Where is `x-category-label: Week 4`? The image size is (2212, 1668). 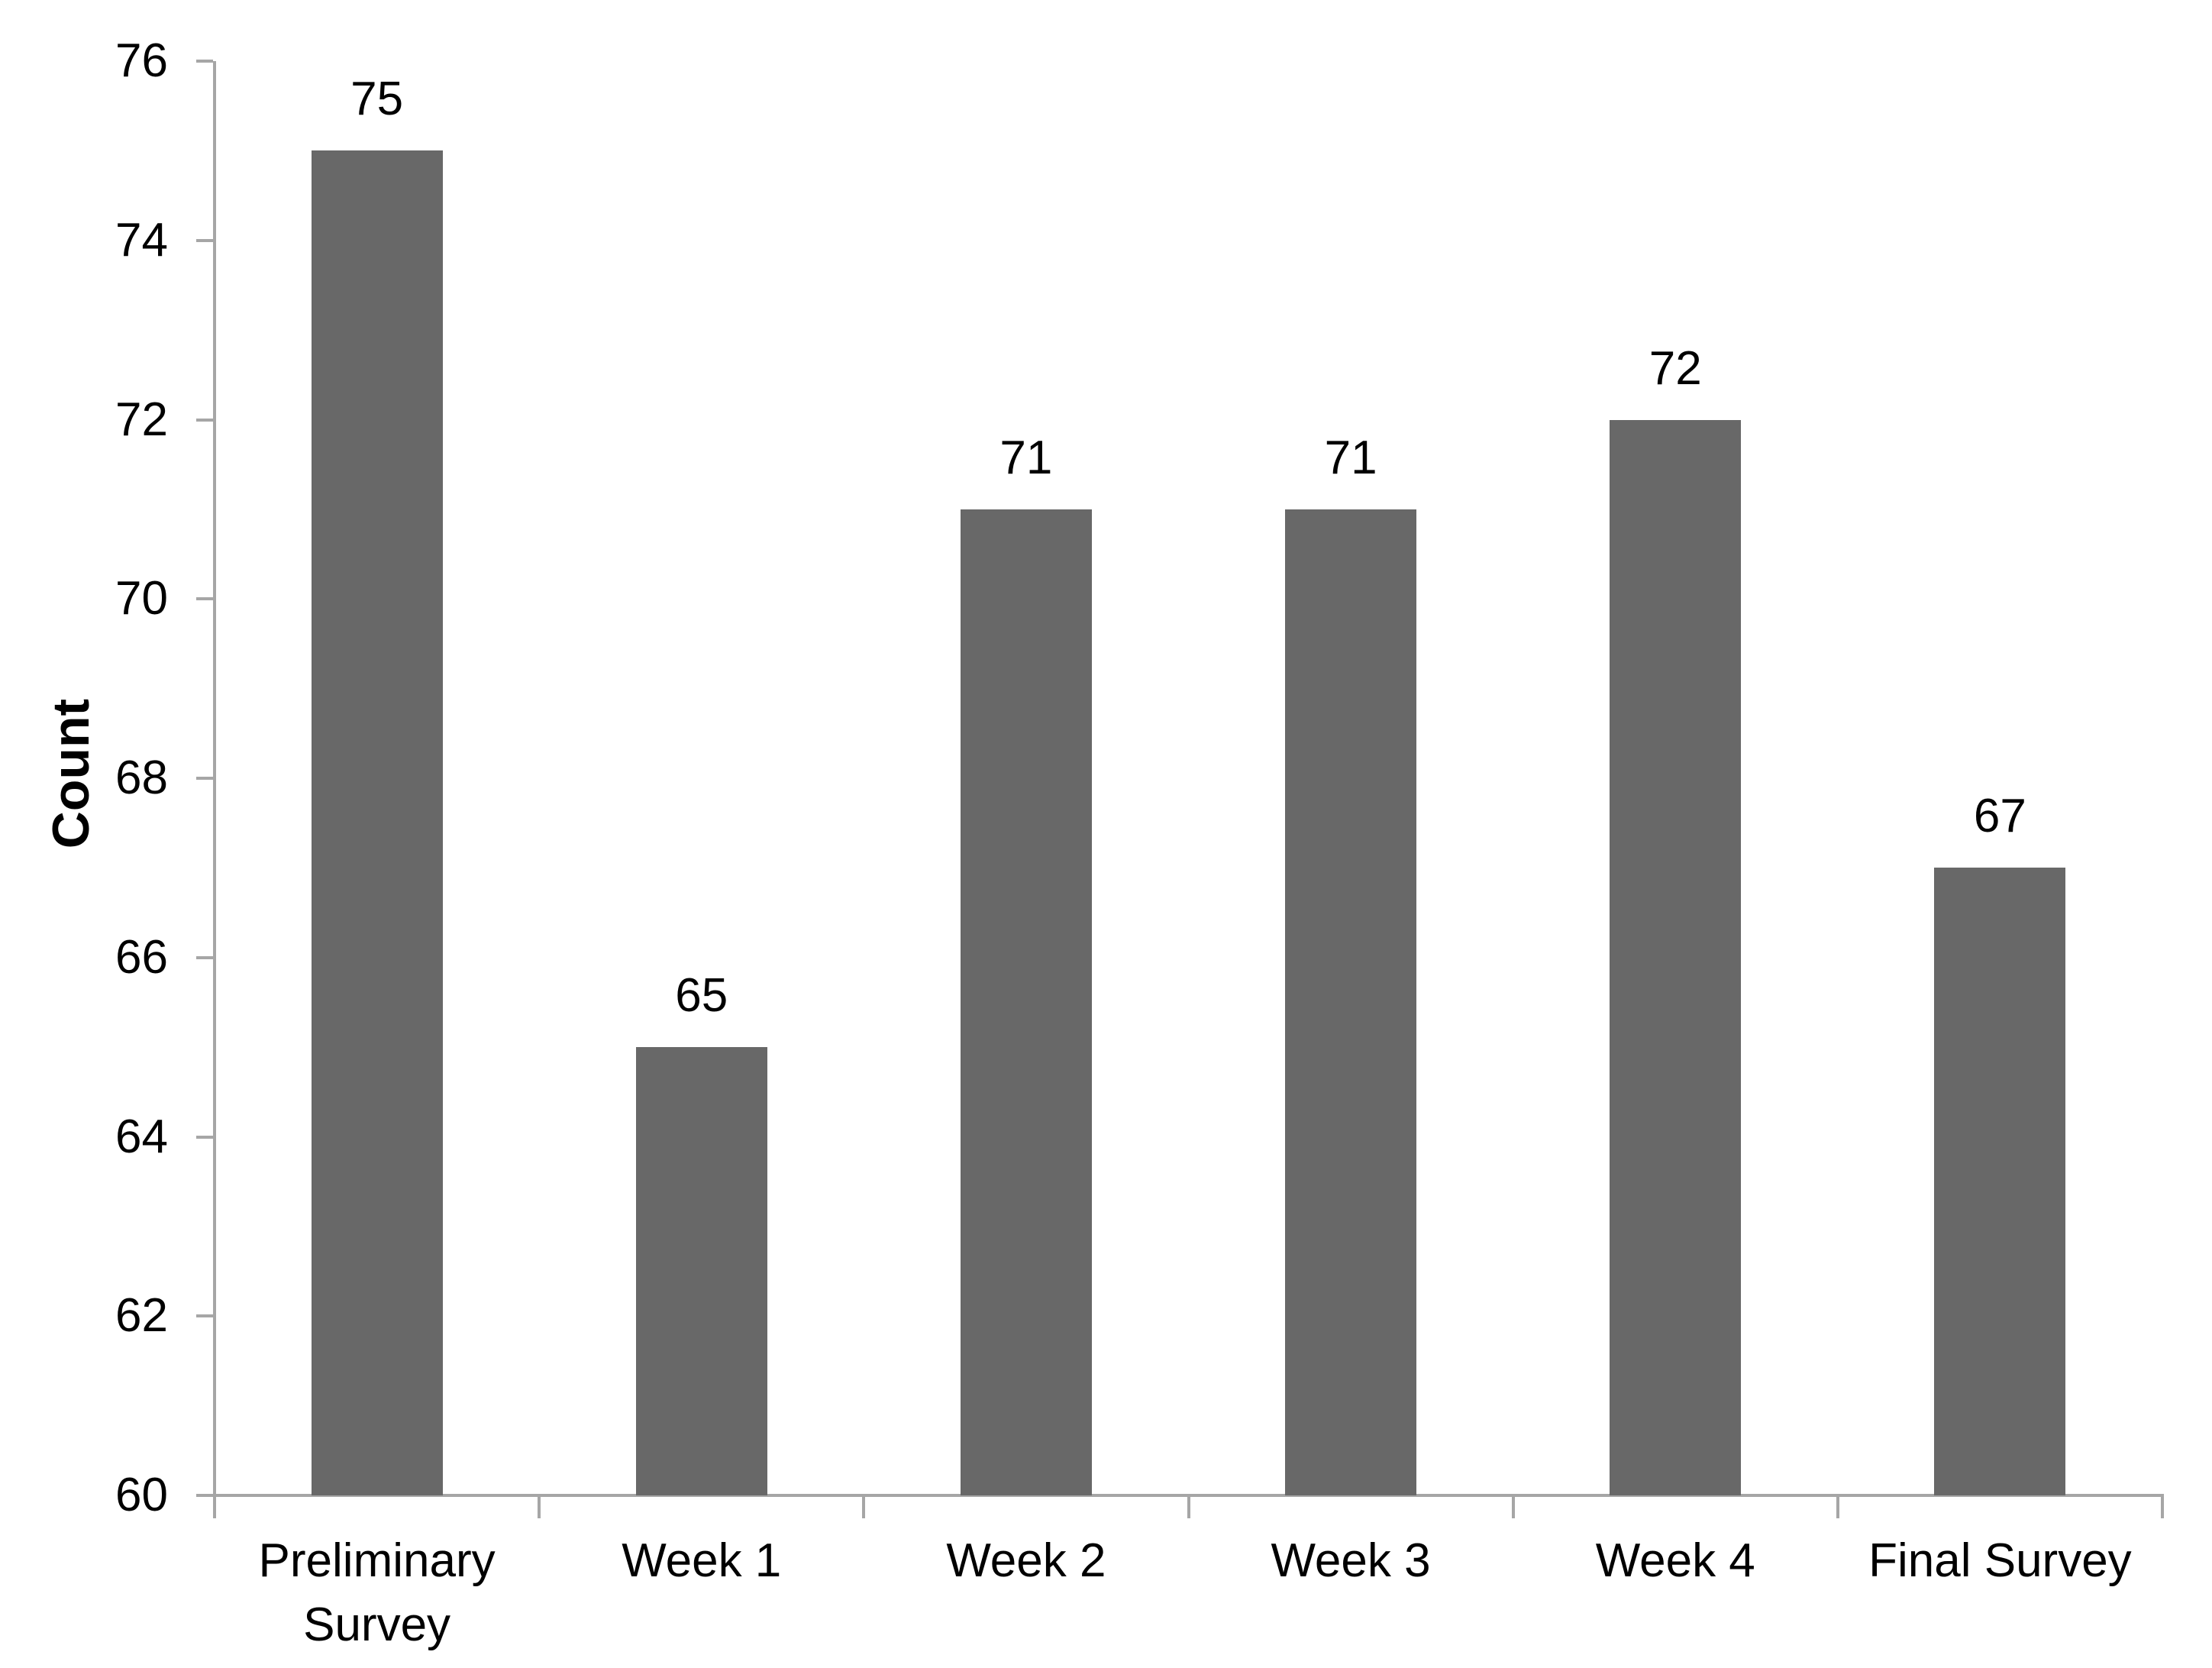 x-category-label: Week 4 is located at coordinates (1675, 1560).